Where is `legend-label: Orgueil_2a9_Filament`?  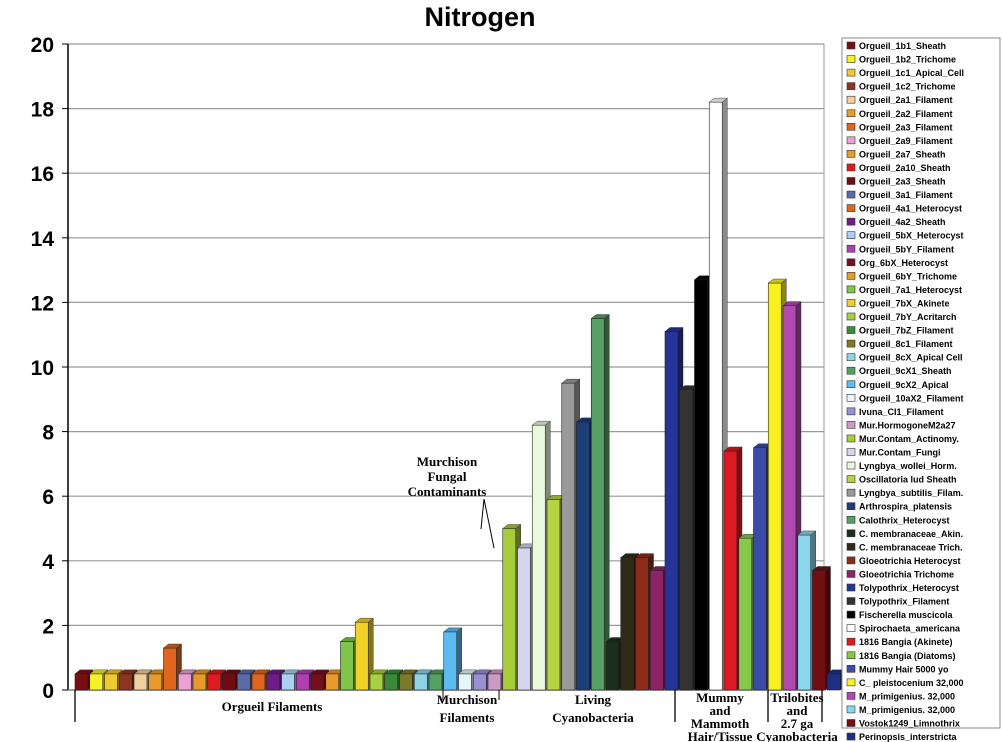
legend-label: Orgueil_2a9_Filament is located at coordinates (906, 141).